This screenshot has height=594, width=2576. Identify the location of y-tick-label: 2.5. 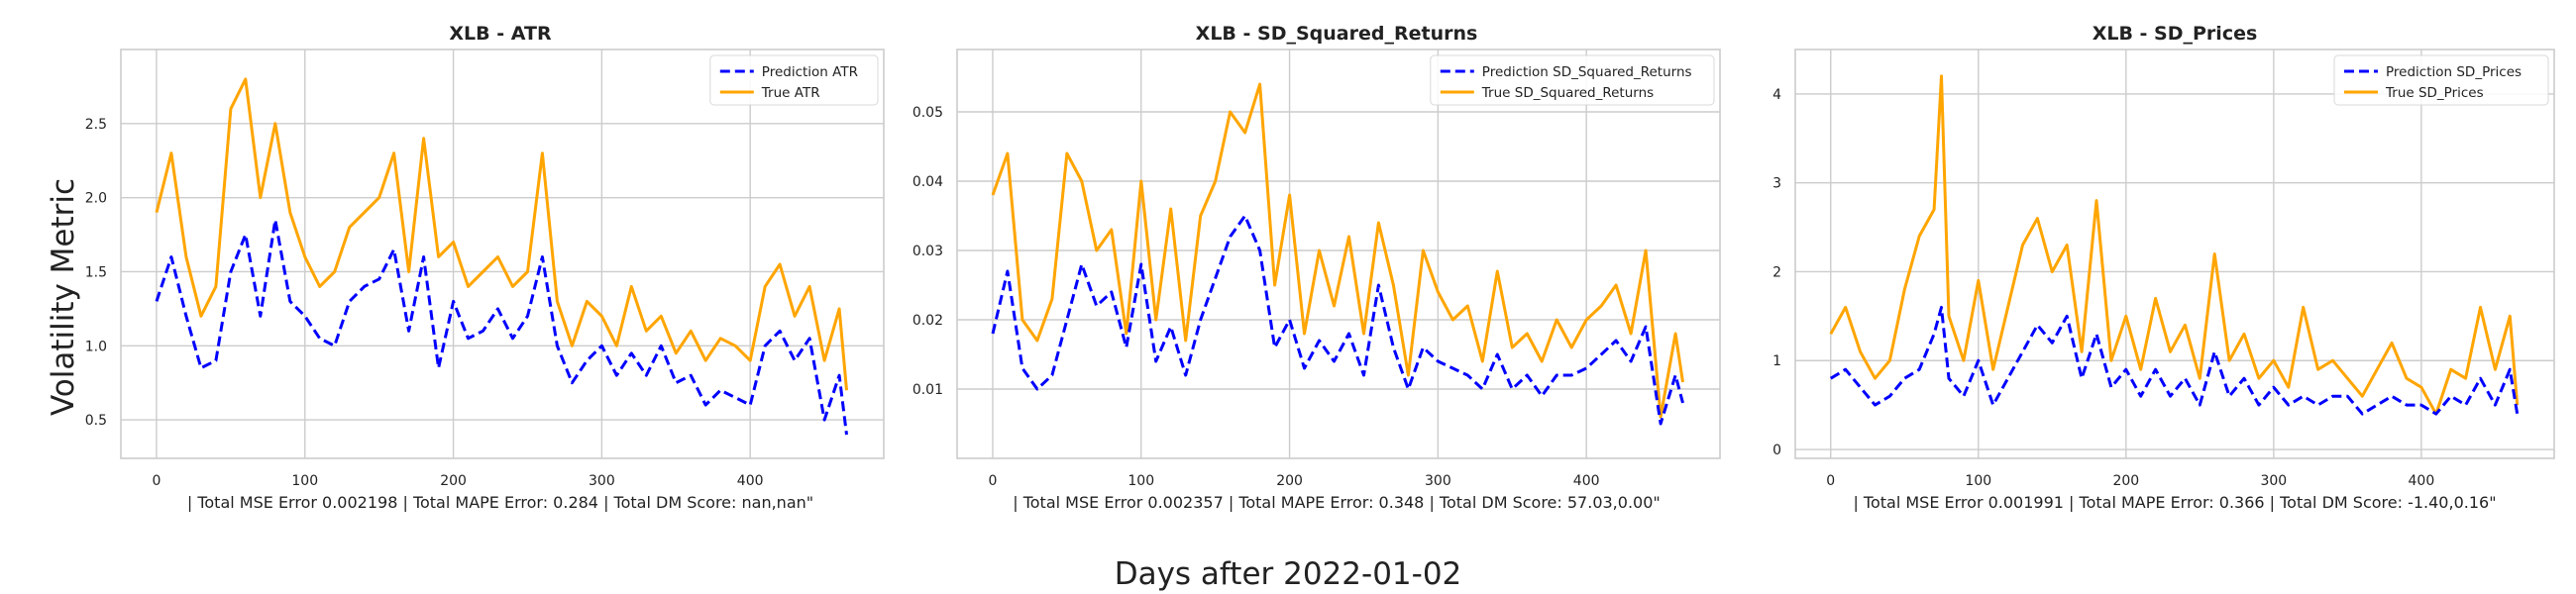
(96, 125).